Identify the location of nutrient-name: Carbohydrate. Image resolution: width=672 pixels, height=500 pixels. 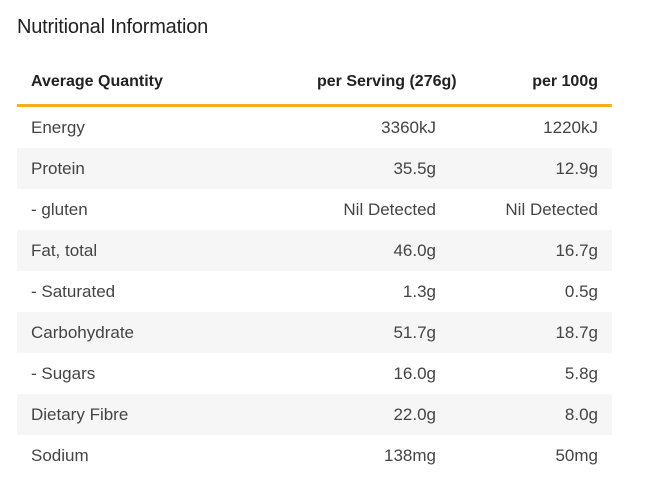
(83, 332).